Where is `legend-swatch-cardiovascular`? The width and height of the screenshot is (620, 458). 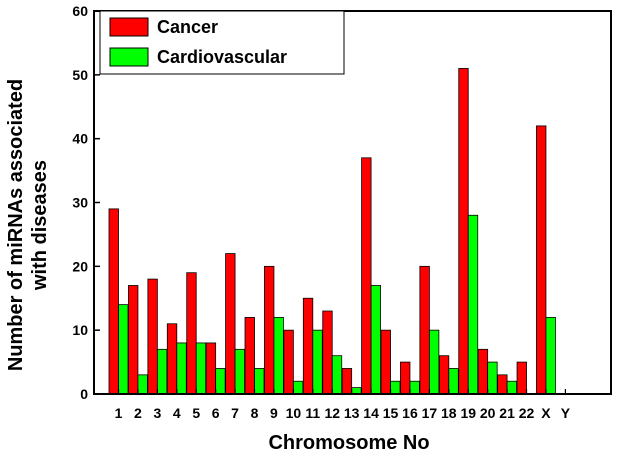 legend-swatch-cardiovascular is located at coordinates (129, 57).